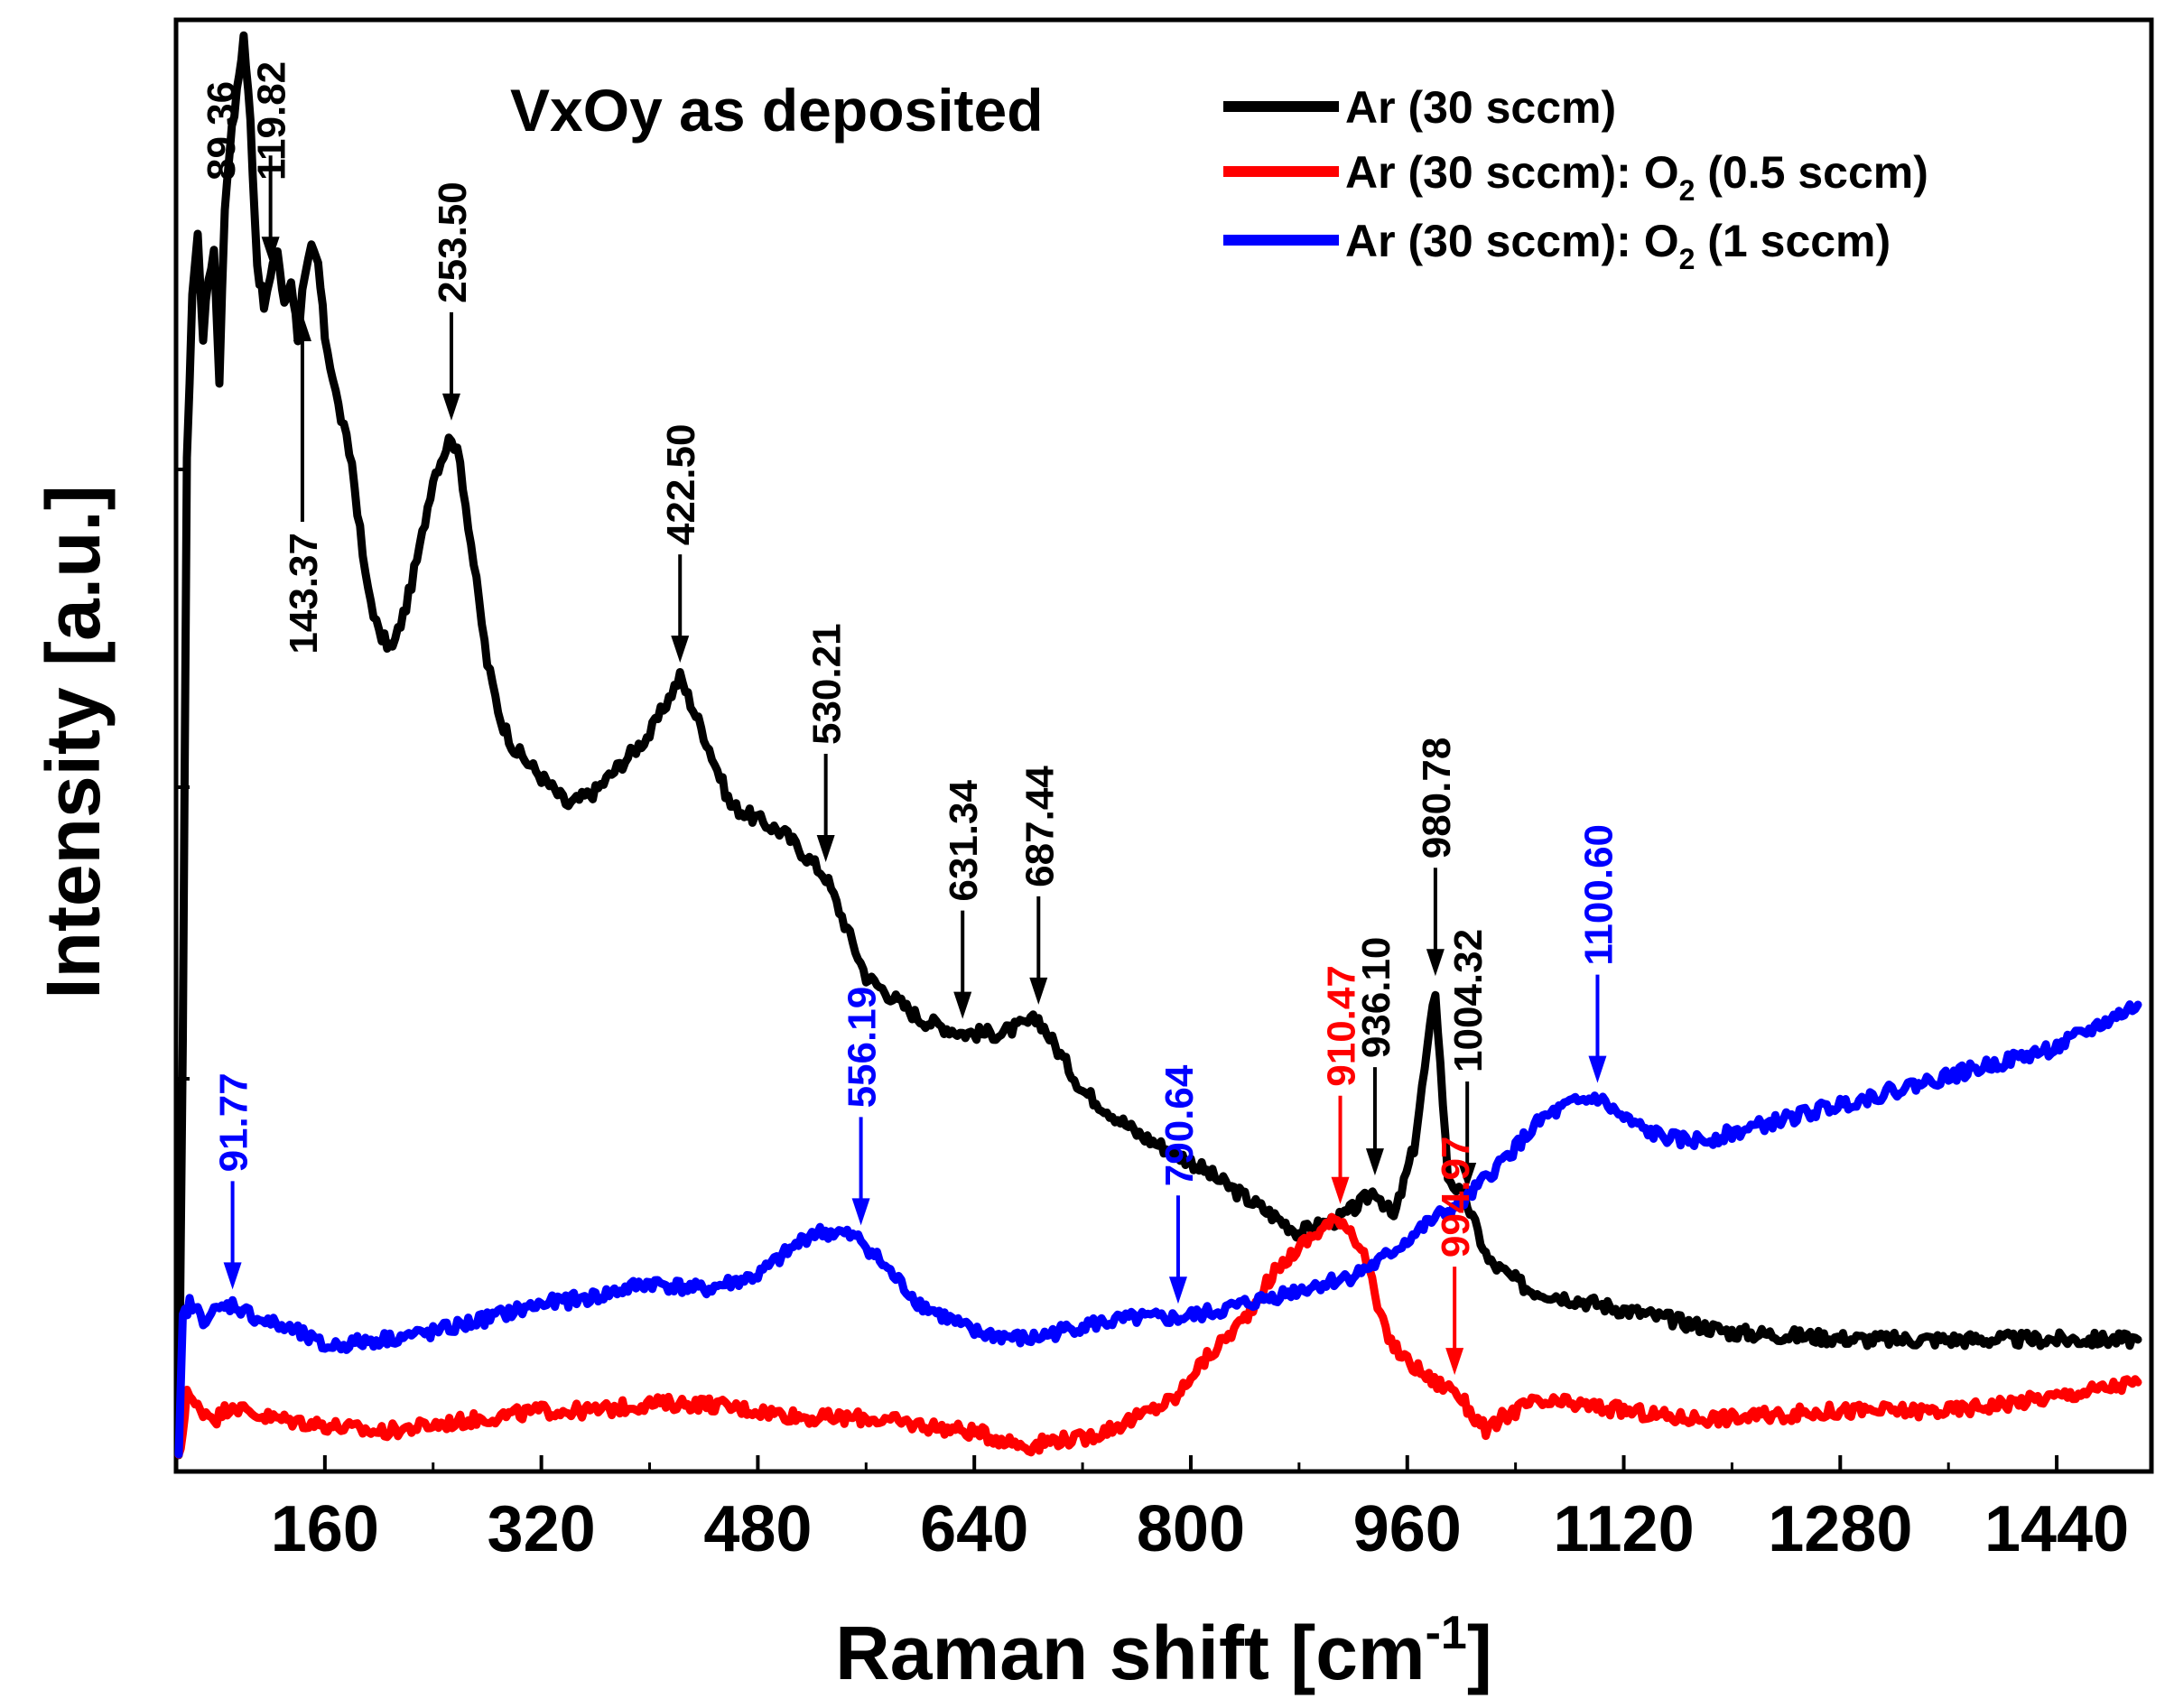 The height and width of the screenshot is (1708, 2174). Describe the element at coordinates (1812, 172) in the screenshot. I see `legend-text-tail: (0.5 sccm)` at that location.